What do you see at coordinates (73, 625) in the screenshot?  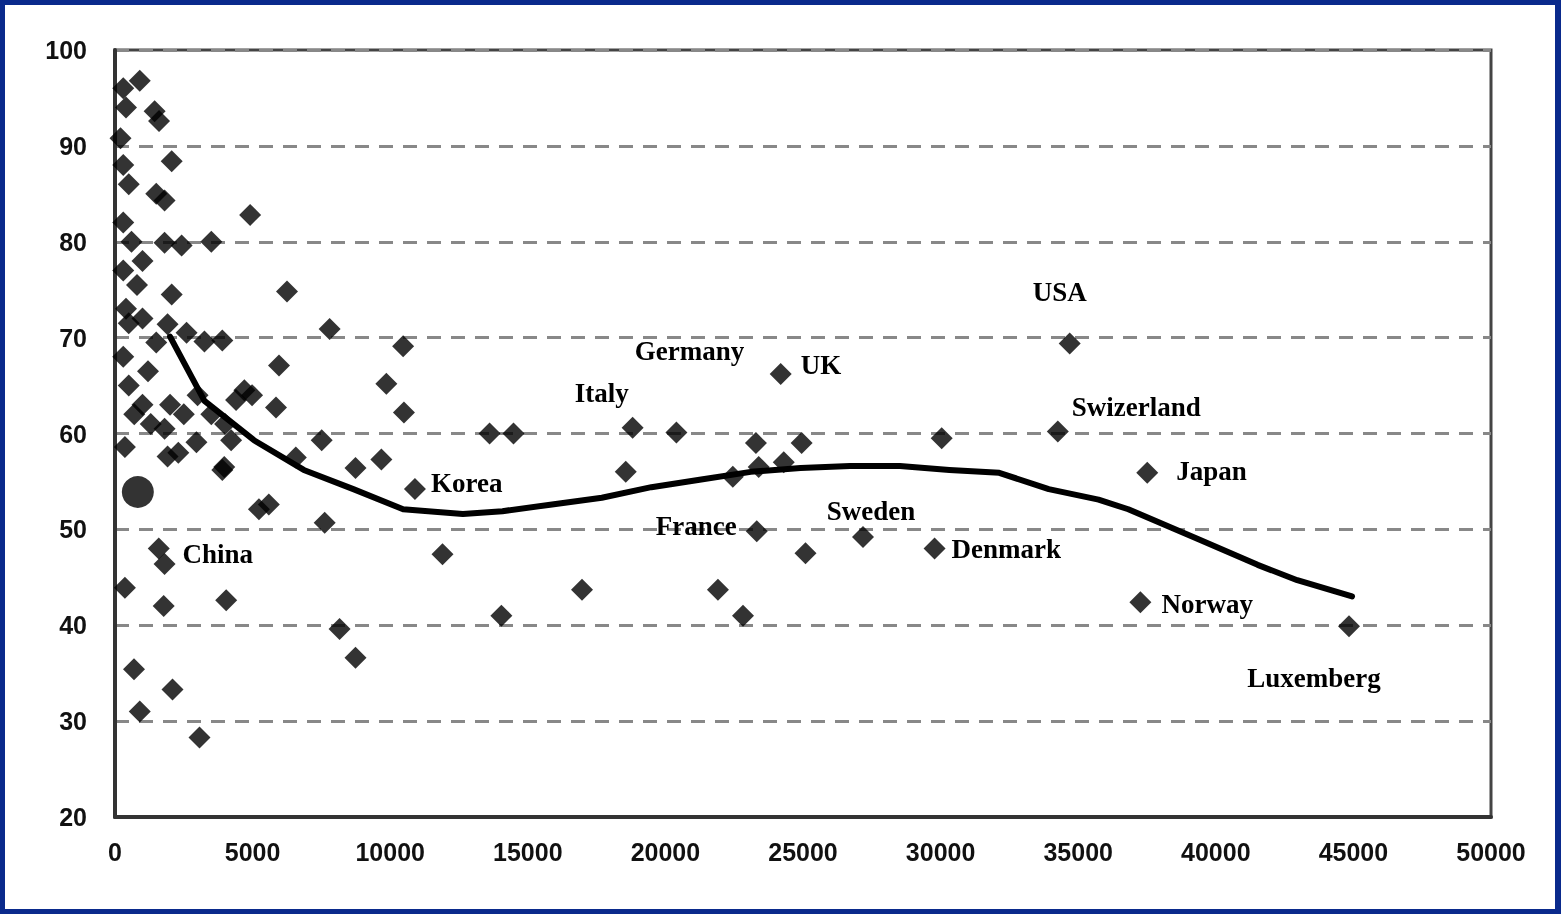 I see `y-tick-label: 40` at bounding box center [73, 625].